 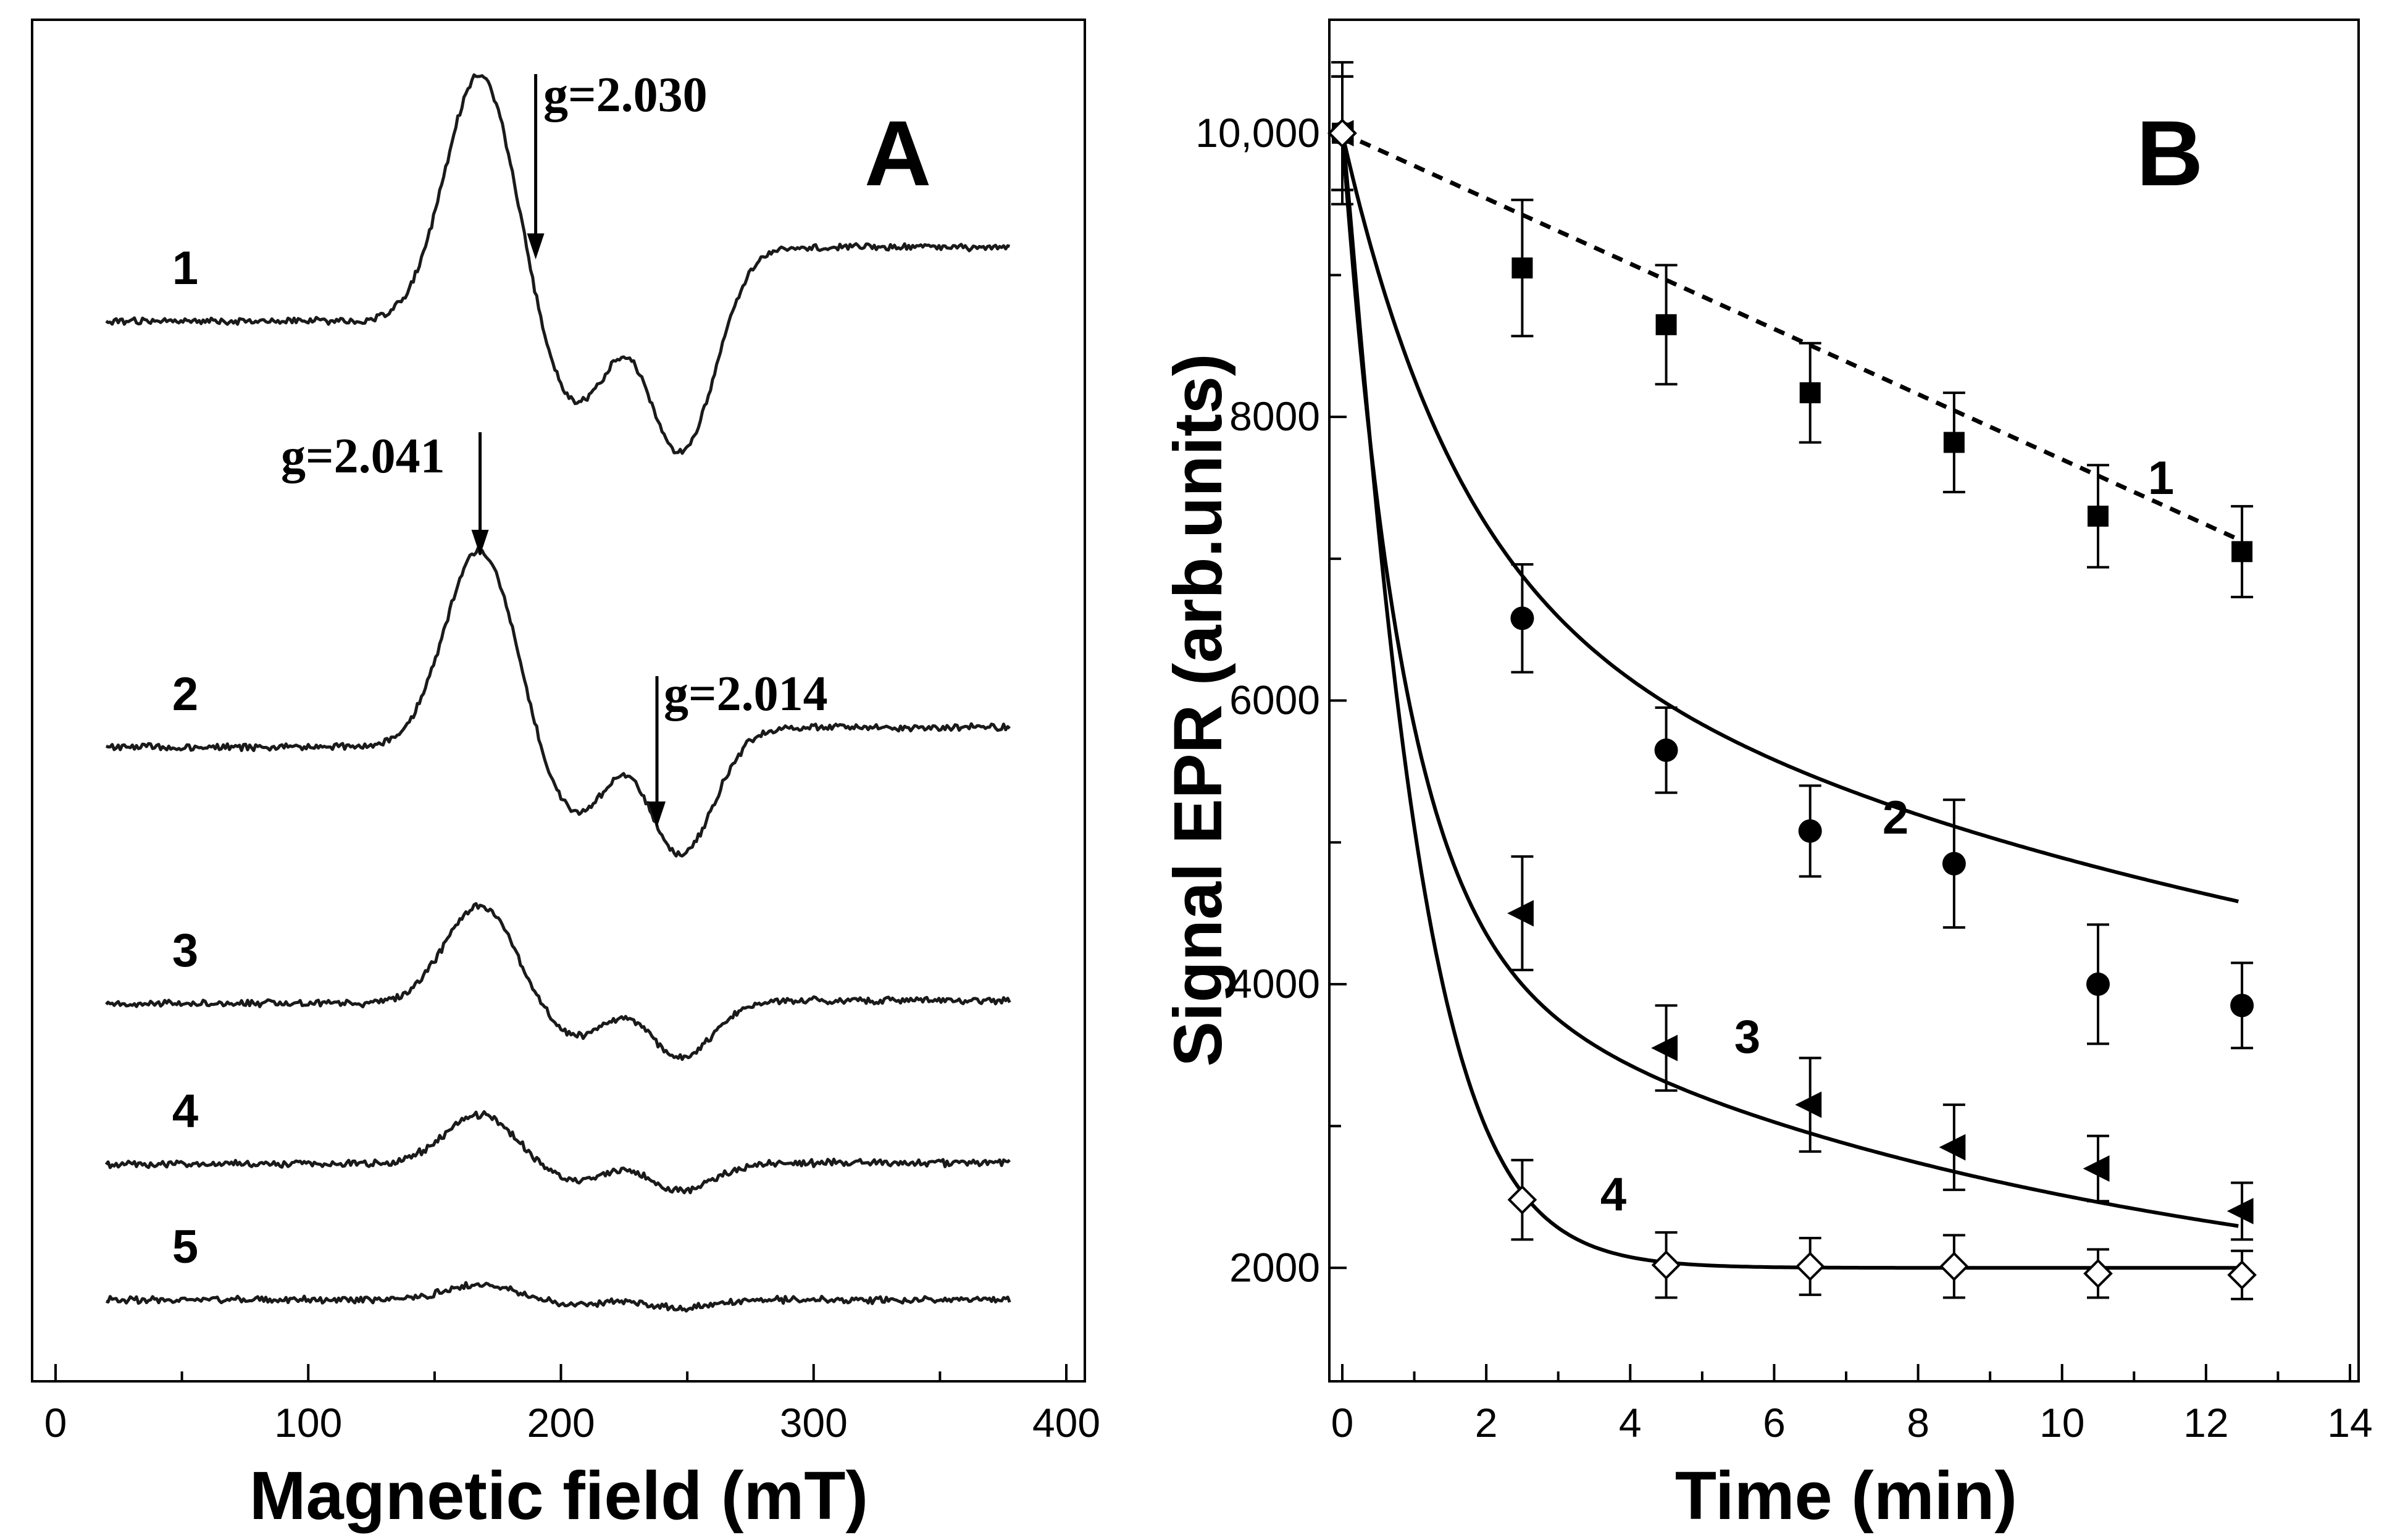 I want to click on b-ytick-label: 6000, so click(x=1274, y=700).